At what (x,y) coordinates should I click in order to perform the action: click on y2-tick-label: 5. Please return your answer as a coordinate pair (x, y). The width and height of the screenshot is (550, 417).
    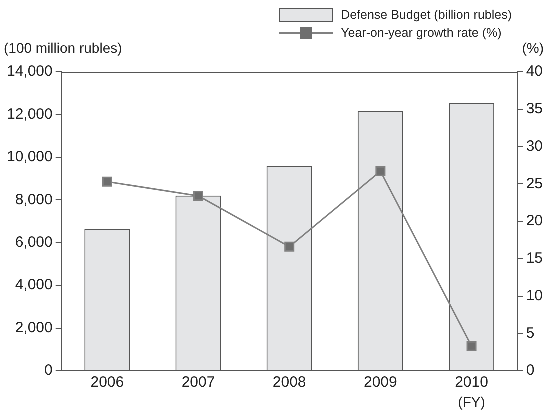
    Looking at the image, I should click on (530, 333).